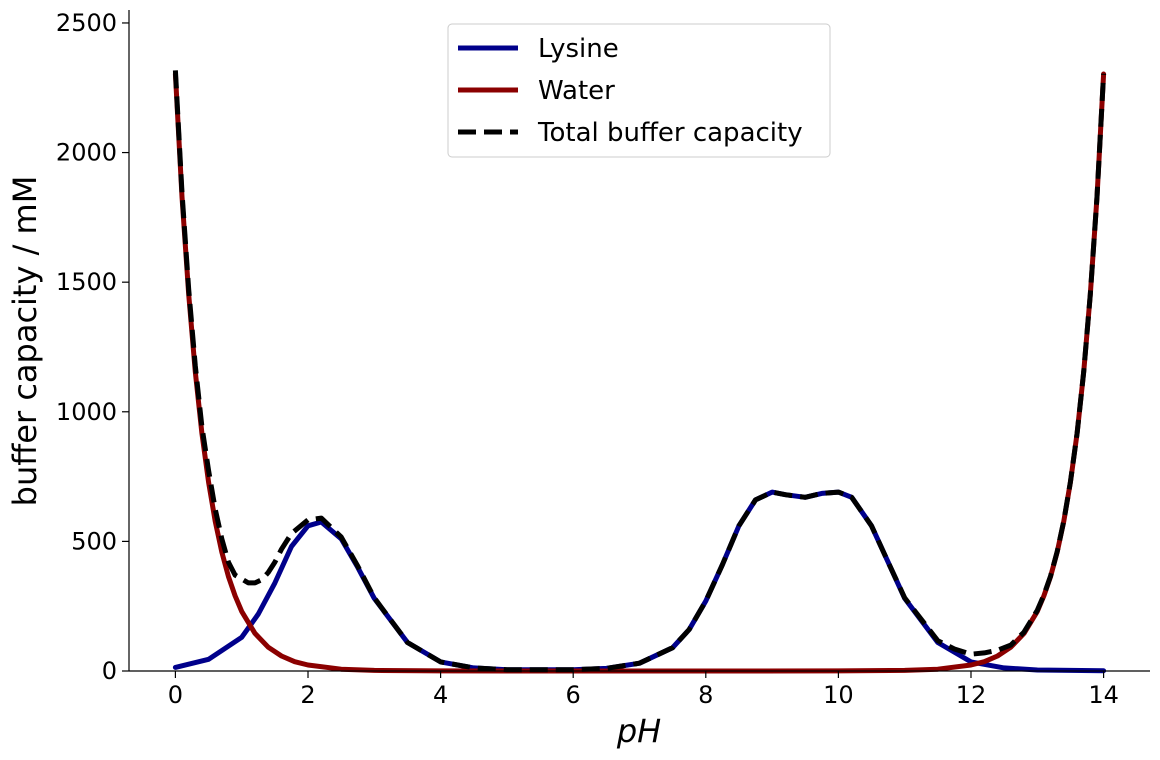 This screenshot has width=1160, height=760. What do you see at coordinates (576, 91) in the screenshot?
I see `legend-label: Water` at bounding box center [576, 91].